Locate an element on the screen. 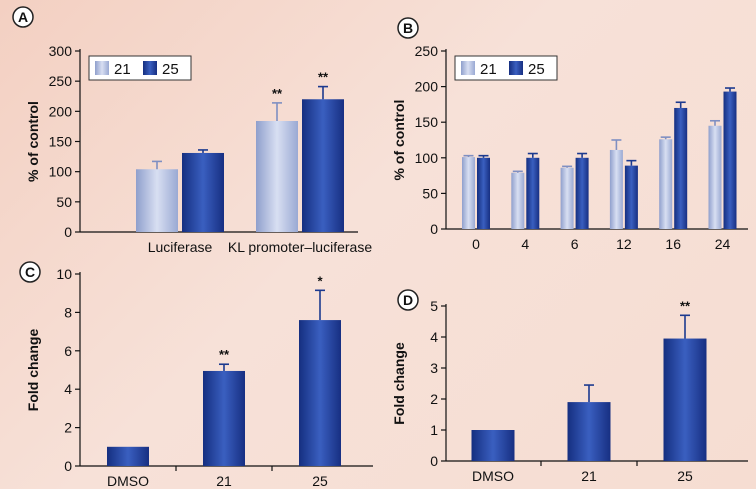 This screenshot has width=756, height=489. panel-label: D is located at coordinates (408, 300).